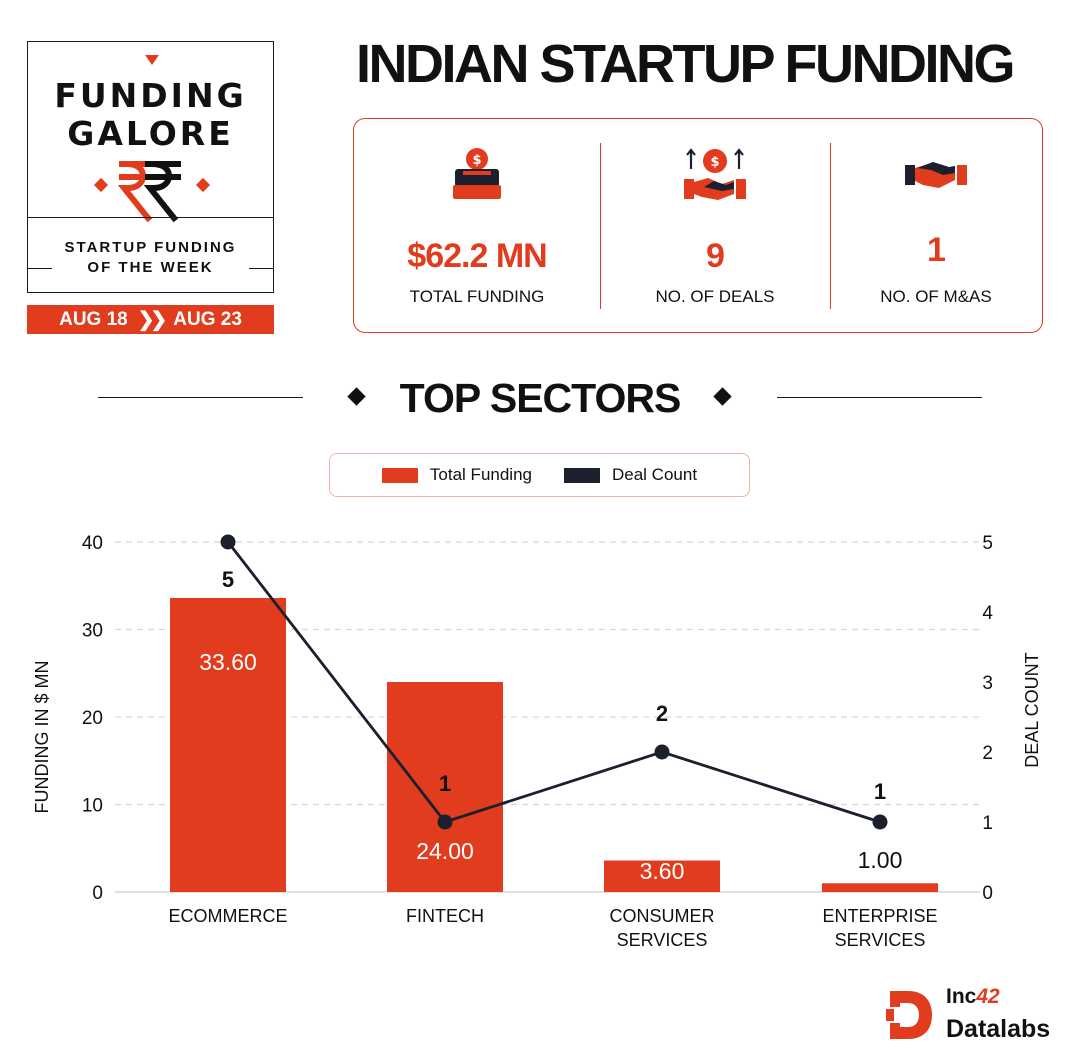 The height and width of the screenshot is (1063, 1080). I want to click on chart-legend: Total Funding Deal Count, so click(539, 475).